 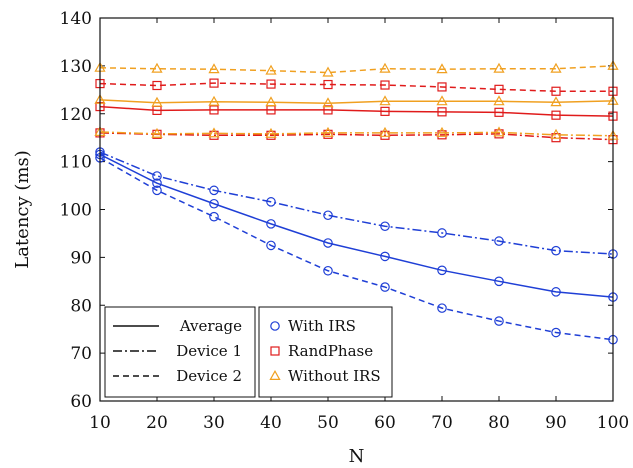 I want to click on y-tick-label: 110, so click(x=76, y=163).